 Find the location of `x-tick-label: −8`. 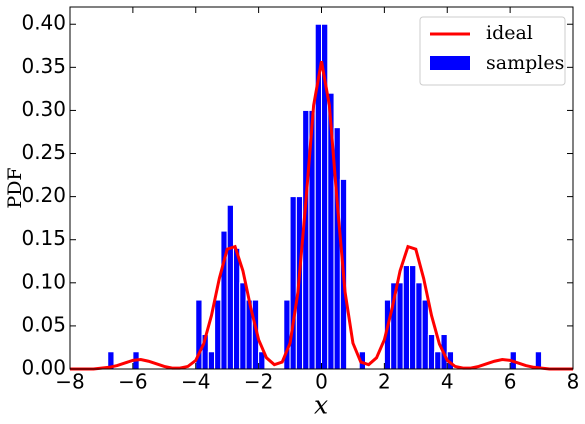

x-tick-label: −8 is located at coordinates (69, 382).